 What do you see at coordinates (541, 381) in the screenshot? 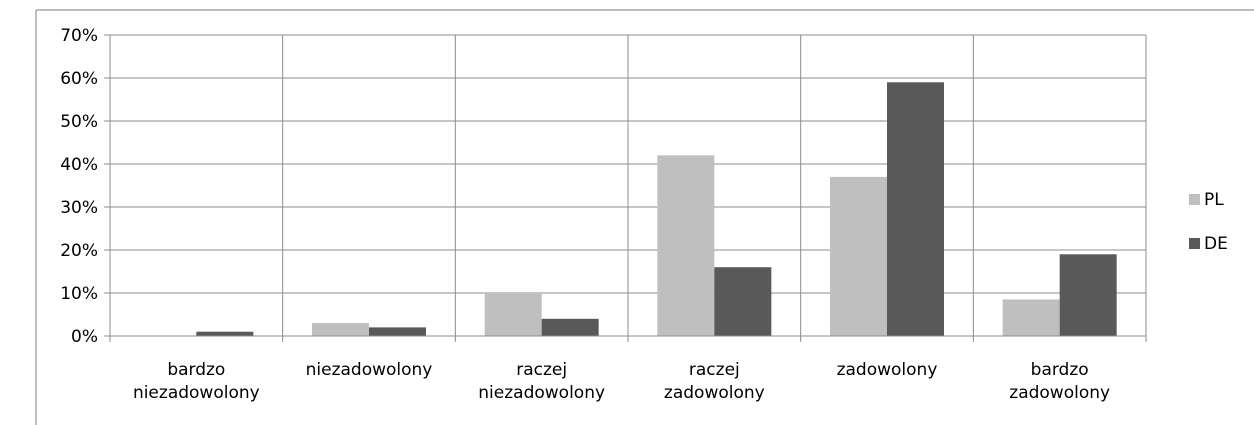
I see `x-tick-label: raczej niezadowolony` at bounding box center [541, 381].